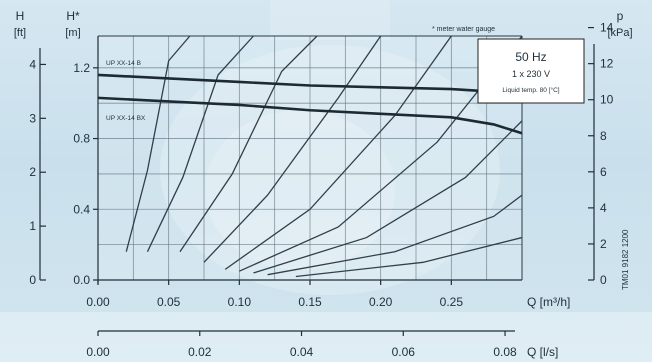 Image resolution: width=652 pixels, height=362 pixels. What do you see at coordinates (607, 100) in the screenshot?
I see `right-kpa-tick-label: 10` at bounding box center [607, 100].